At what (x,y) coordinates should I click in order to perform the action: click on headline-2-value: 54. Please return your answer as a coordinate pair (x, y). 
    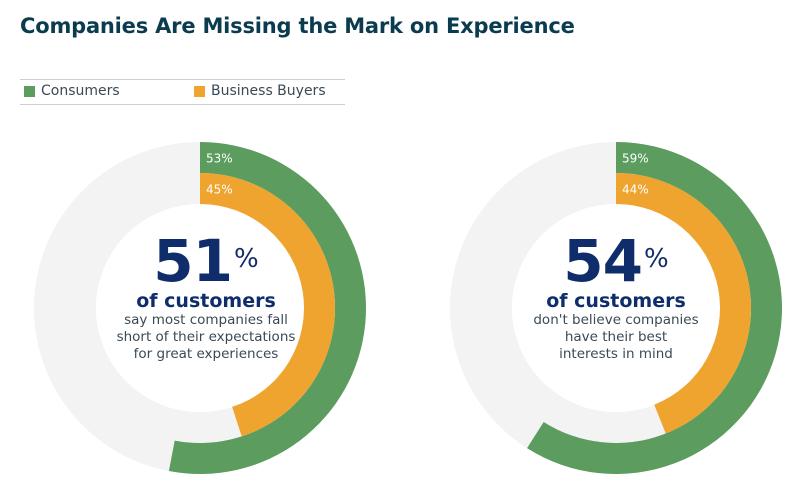
    Looking at the image, I should click on (603, 261).